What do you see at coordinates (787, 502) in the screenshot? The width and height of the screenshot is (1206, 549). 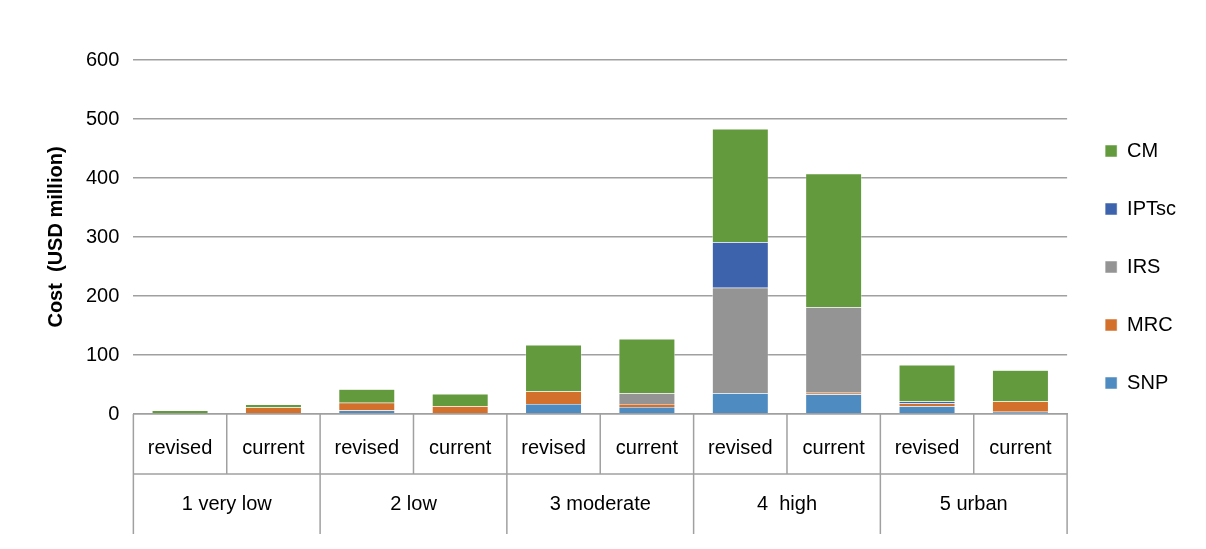 I see `text: 4 high` at bounding box center [787, 502].